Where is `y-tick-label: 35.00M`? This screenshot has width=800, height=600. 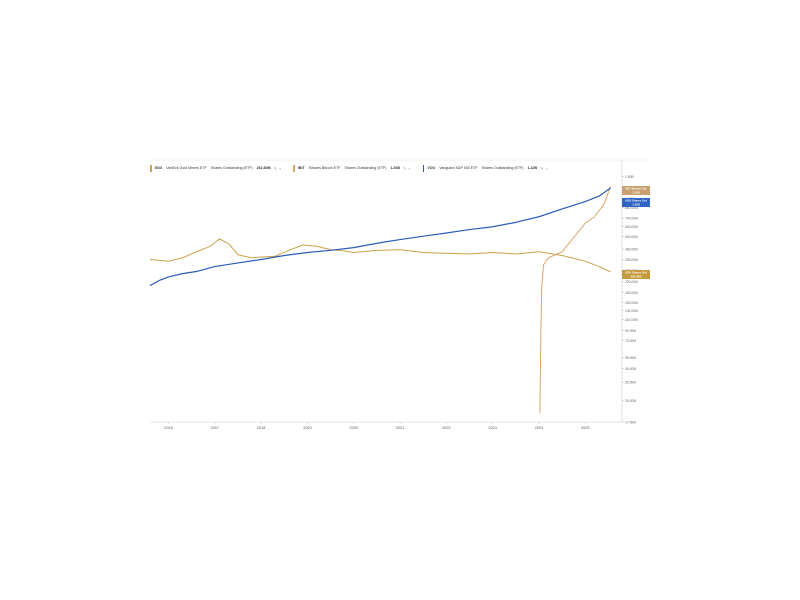 y-tick-label: 35.00M is located at coordinates (630, 383).